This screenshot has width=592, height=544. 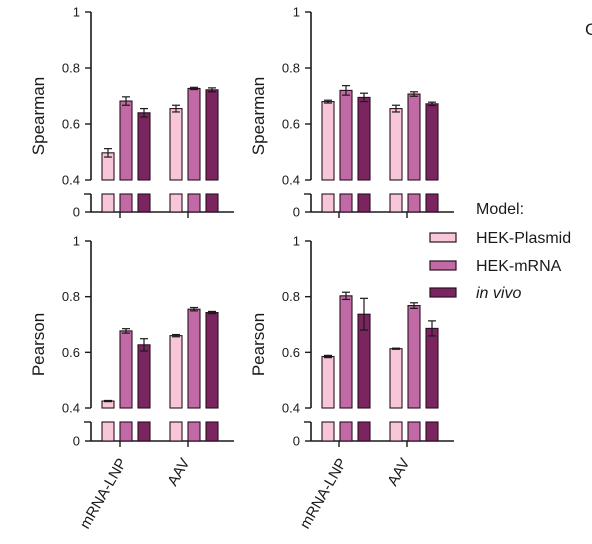 I want to click on legend-label-hek-mrna: HEK-mRNA, so click(x=519, y=266).